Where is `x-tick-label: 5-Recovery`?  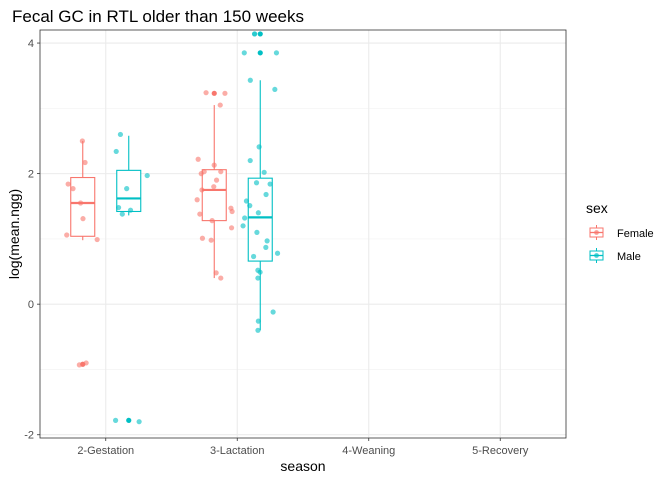 x-tick-label: 5-Recovery is located at coordinates (500, 451).